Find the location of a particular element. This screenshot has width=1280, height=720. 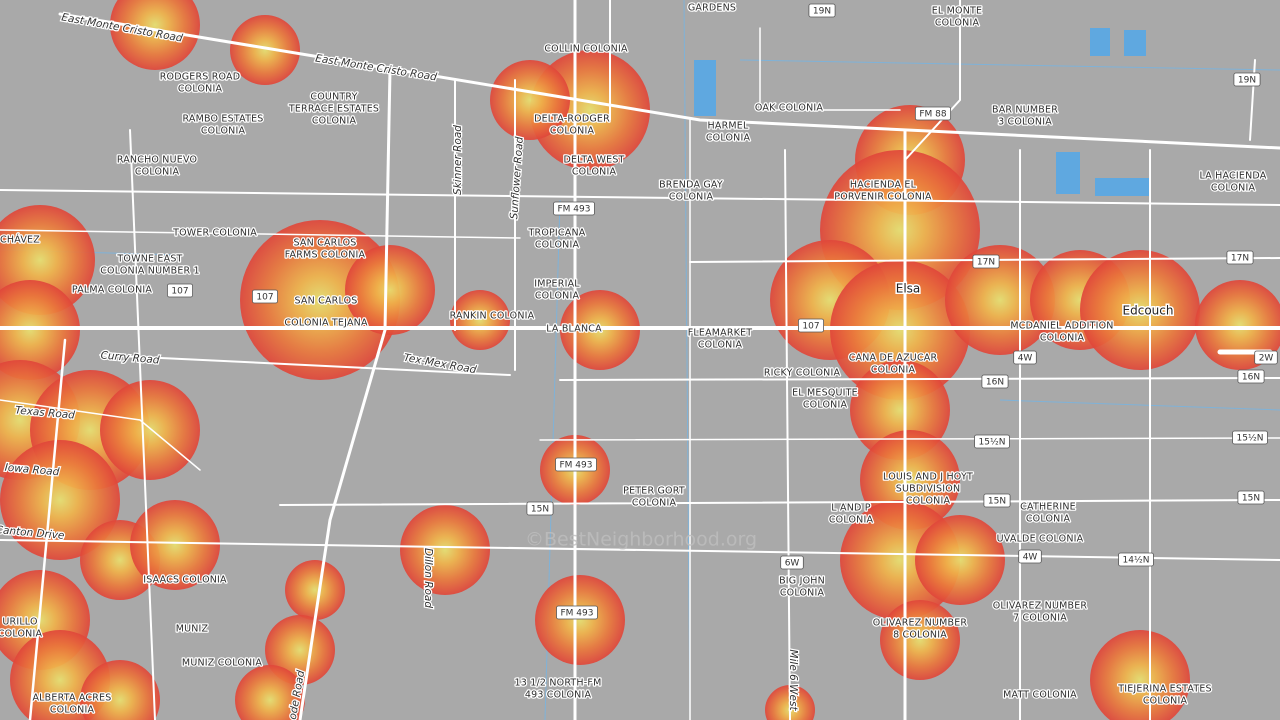

watermark: ©BestNeighborhood.org is located at coordinates (641, 540).